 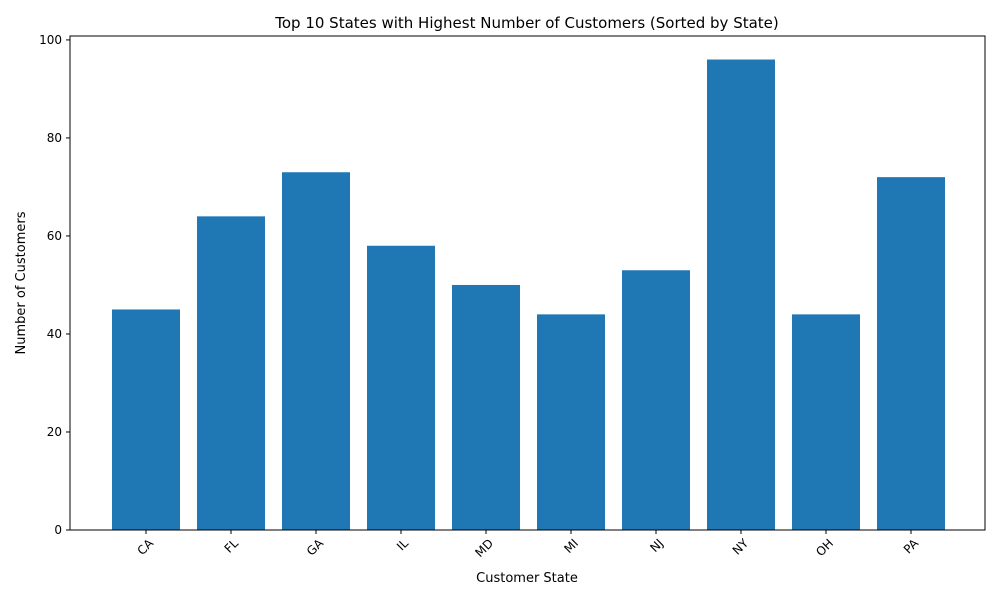 What do you see at coordinates (401, 387) in the screenshot?
I see `bar-il` at bounding box center [401, 387].